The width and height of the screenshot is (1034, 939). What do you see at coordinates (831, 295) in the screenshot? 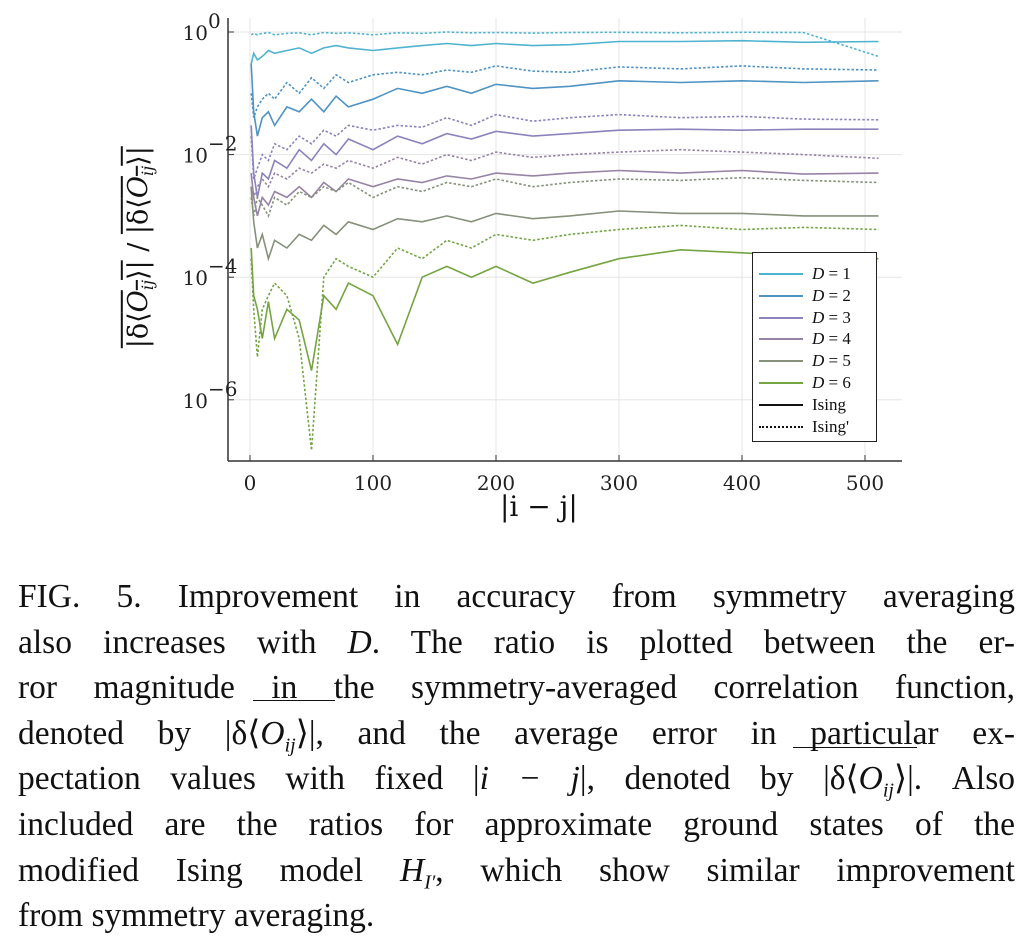
I see `legend-label: D = 2` at bounding box center [831, 295].